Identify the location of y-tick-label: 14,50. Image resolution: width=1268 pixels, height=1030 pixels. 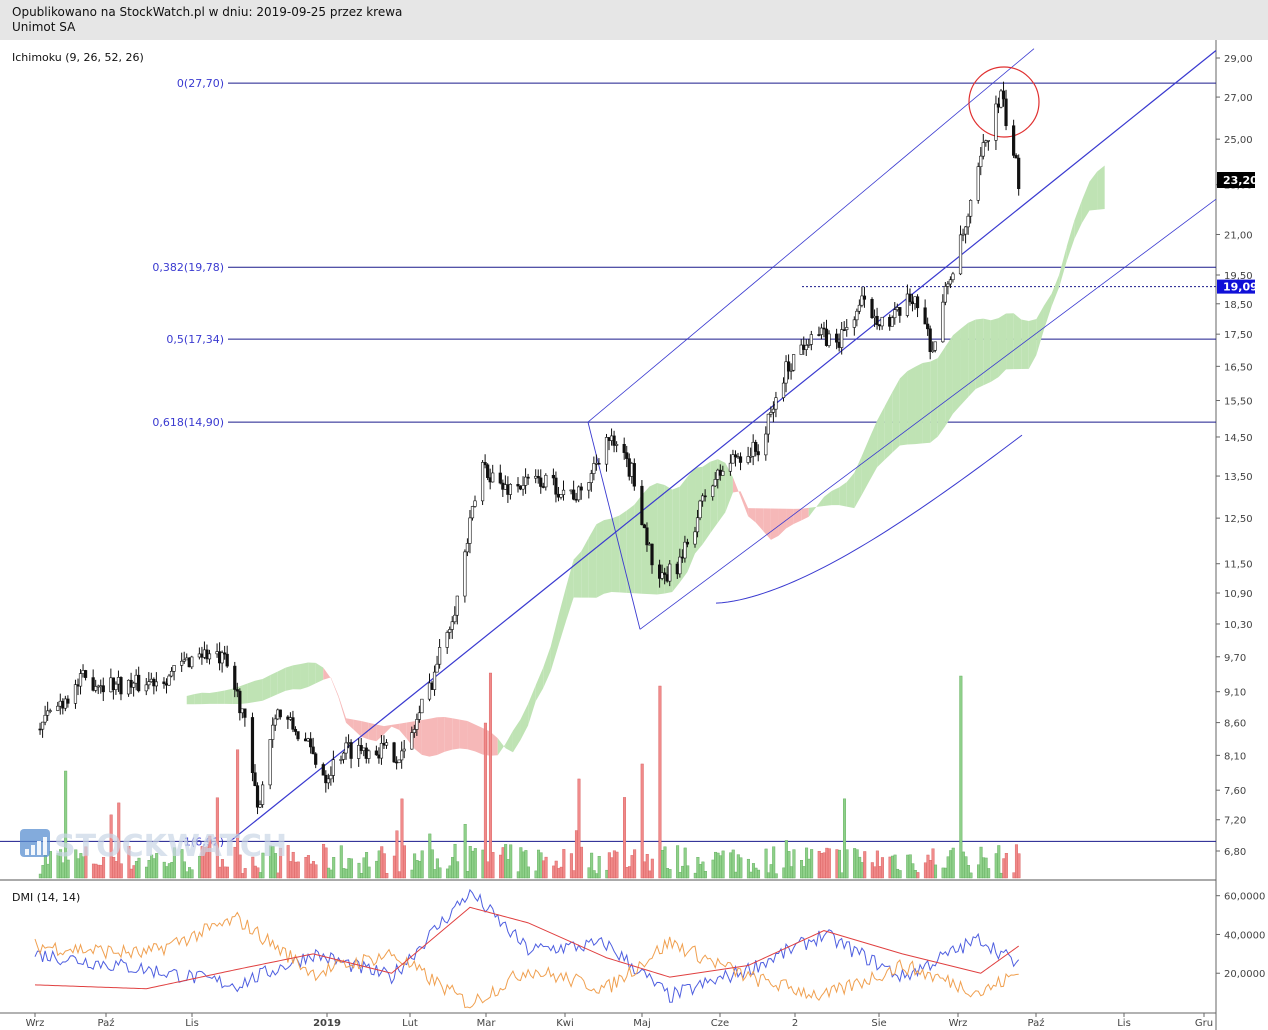
(1238, 438).